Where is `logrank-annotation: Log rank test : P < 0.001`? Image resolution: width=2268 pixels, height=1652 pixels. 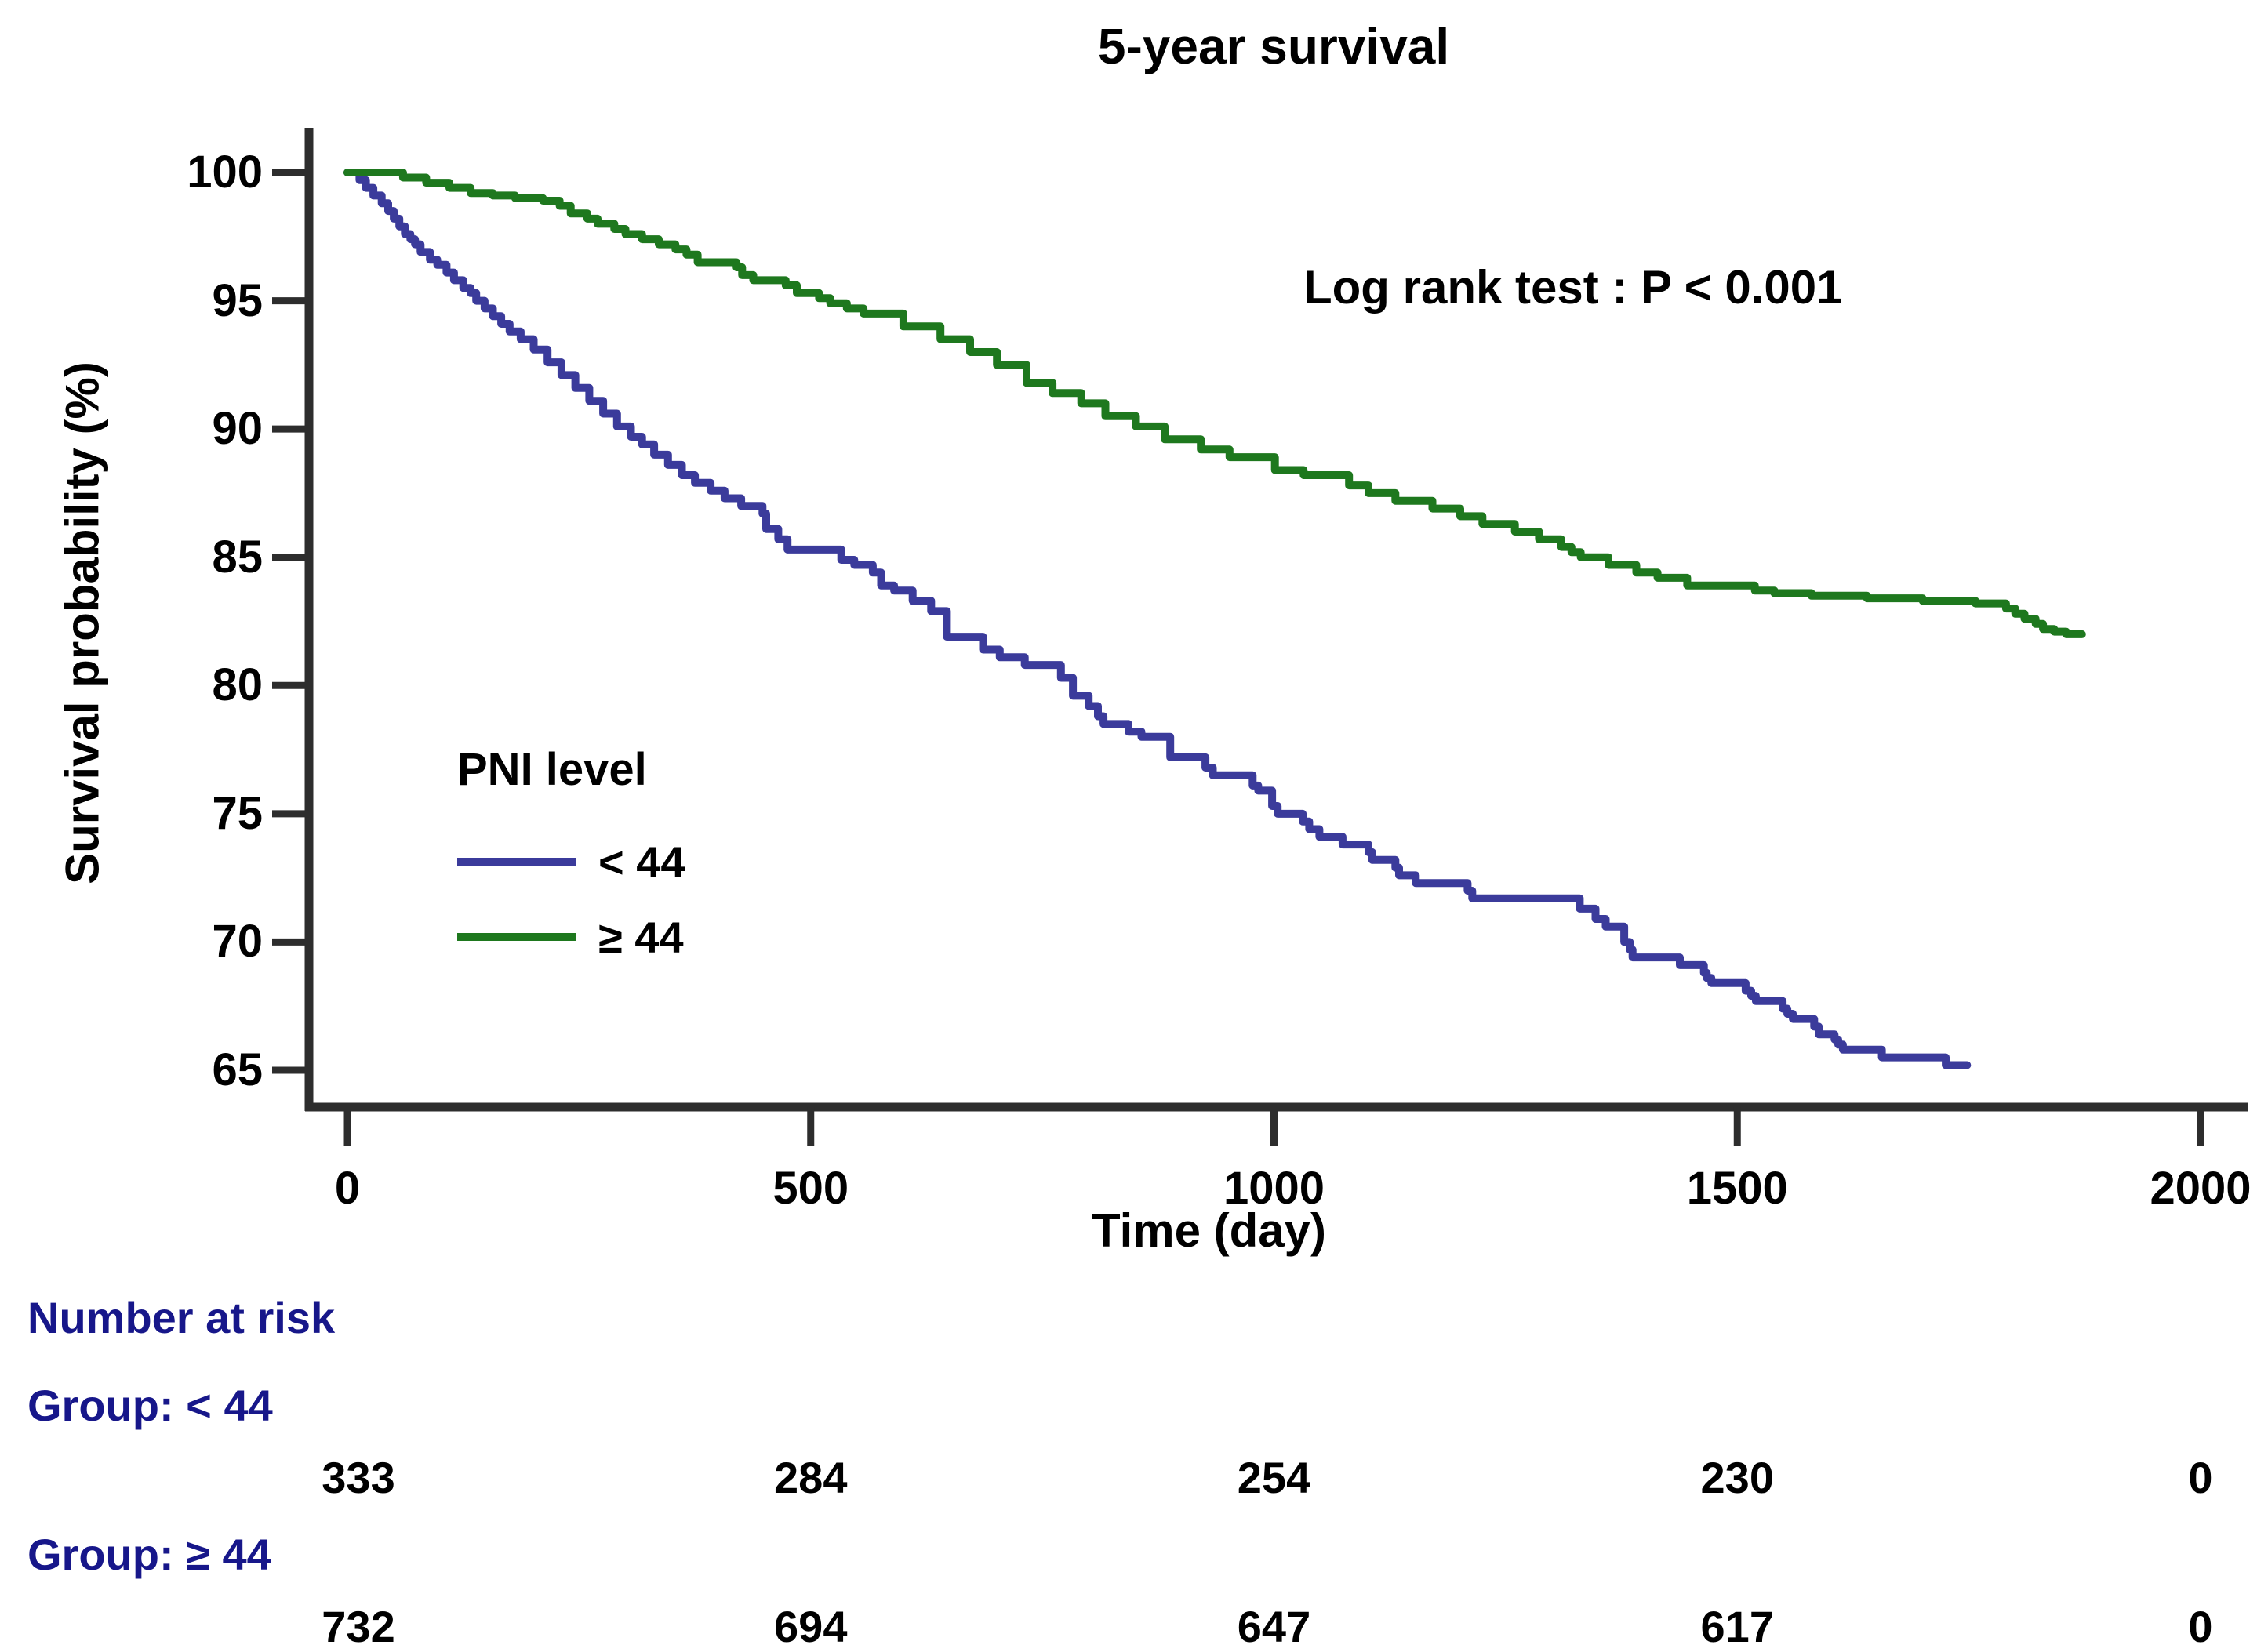
logrank-annotation: Log rank test : P < 0.001 is located at coordinates (1573, 287).